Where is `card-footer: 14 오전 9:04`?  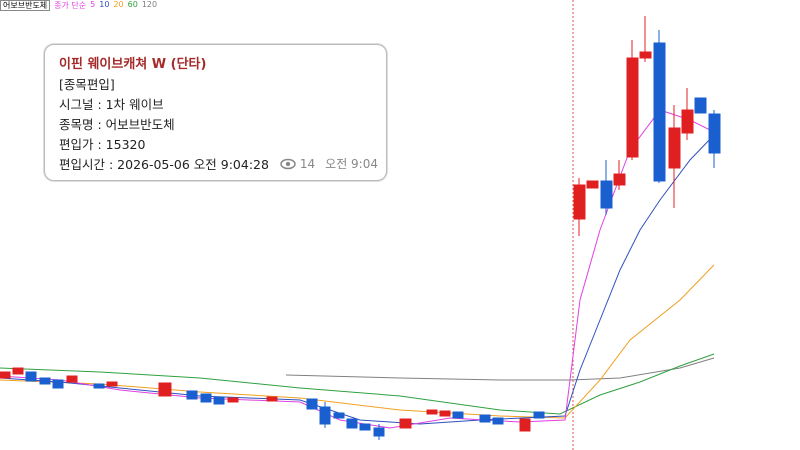 card-footer: 14 오전 9:04 is located at coordinates (329, 164).